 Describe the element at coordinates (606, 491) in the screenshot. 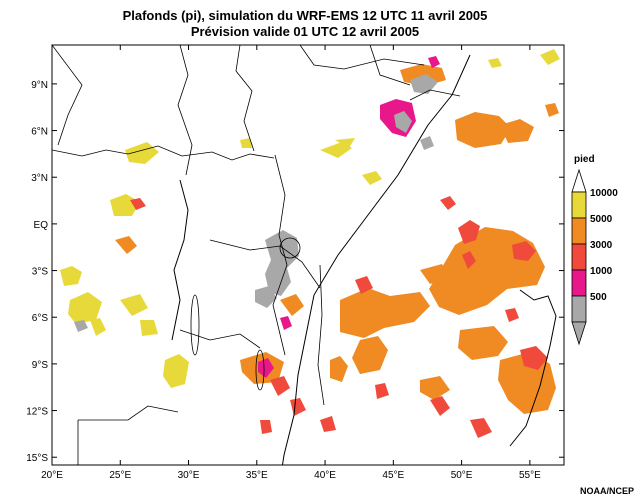

I see `credit-label: NOAA/NCEP` at that location.